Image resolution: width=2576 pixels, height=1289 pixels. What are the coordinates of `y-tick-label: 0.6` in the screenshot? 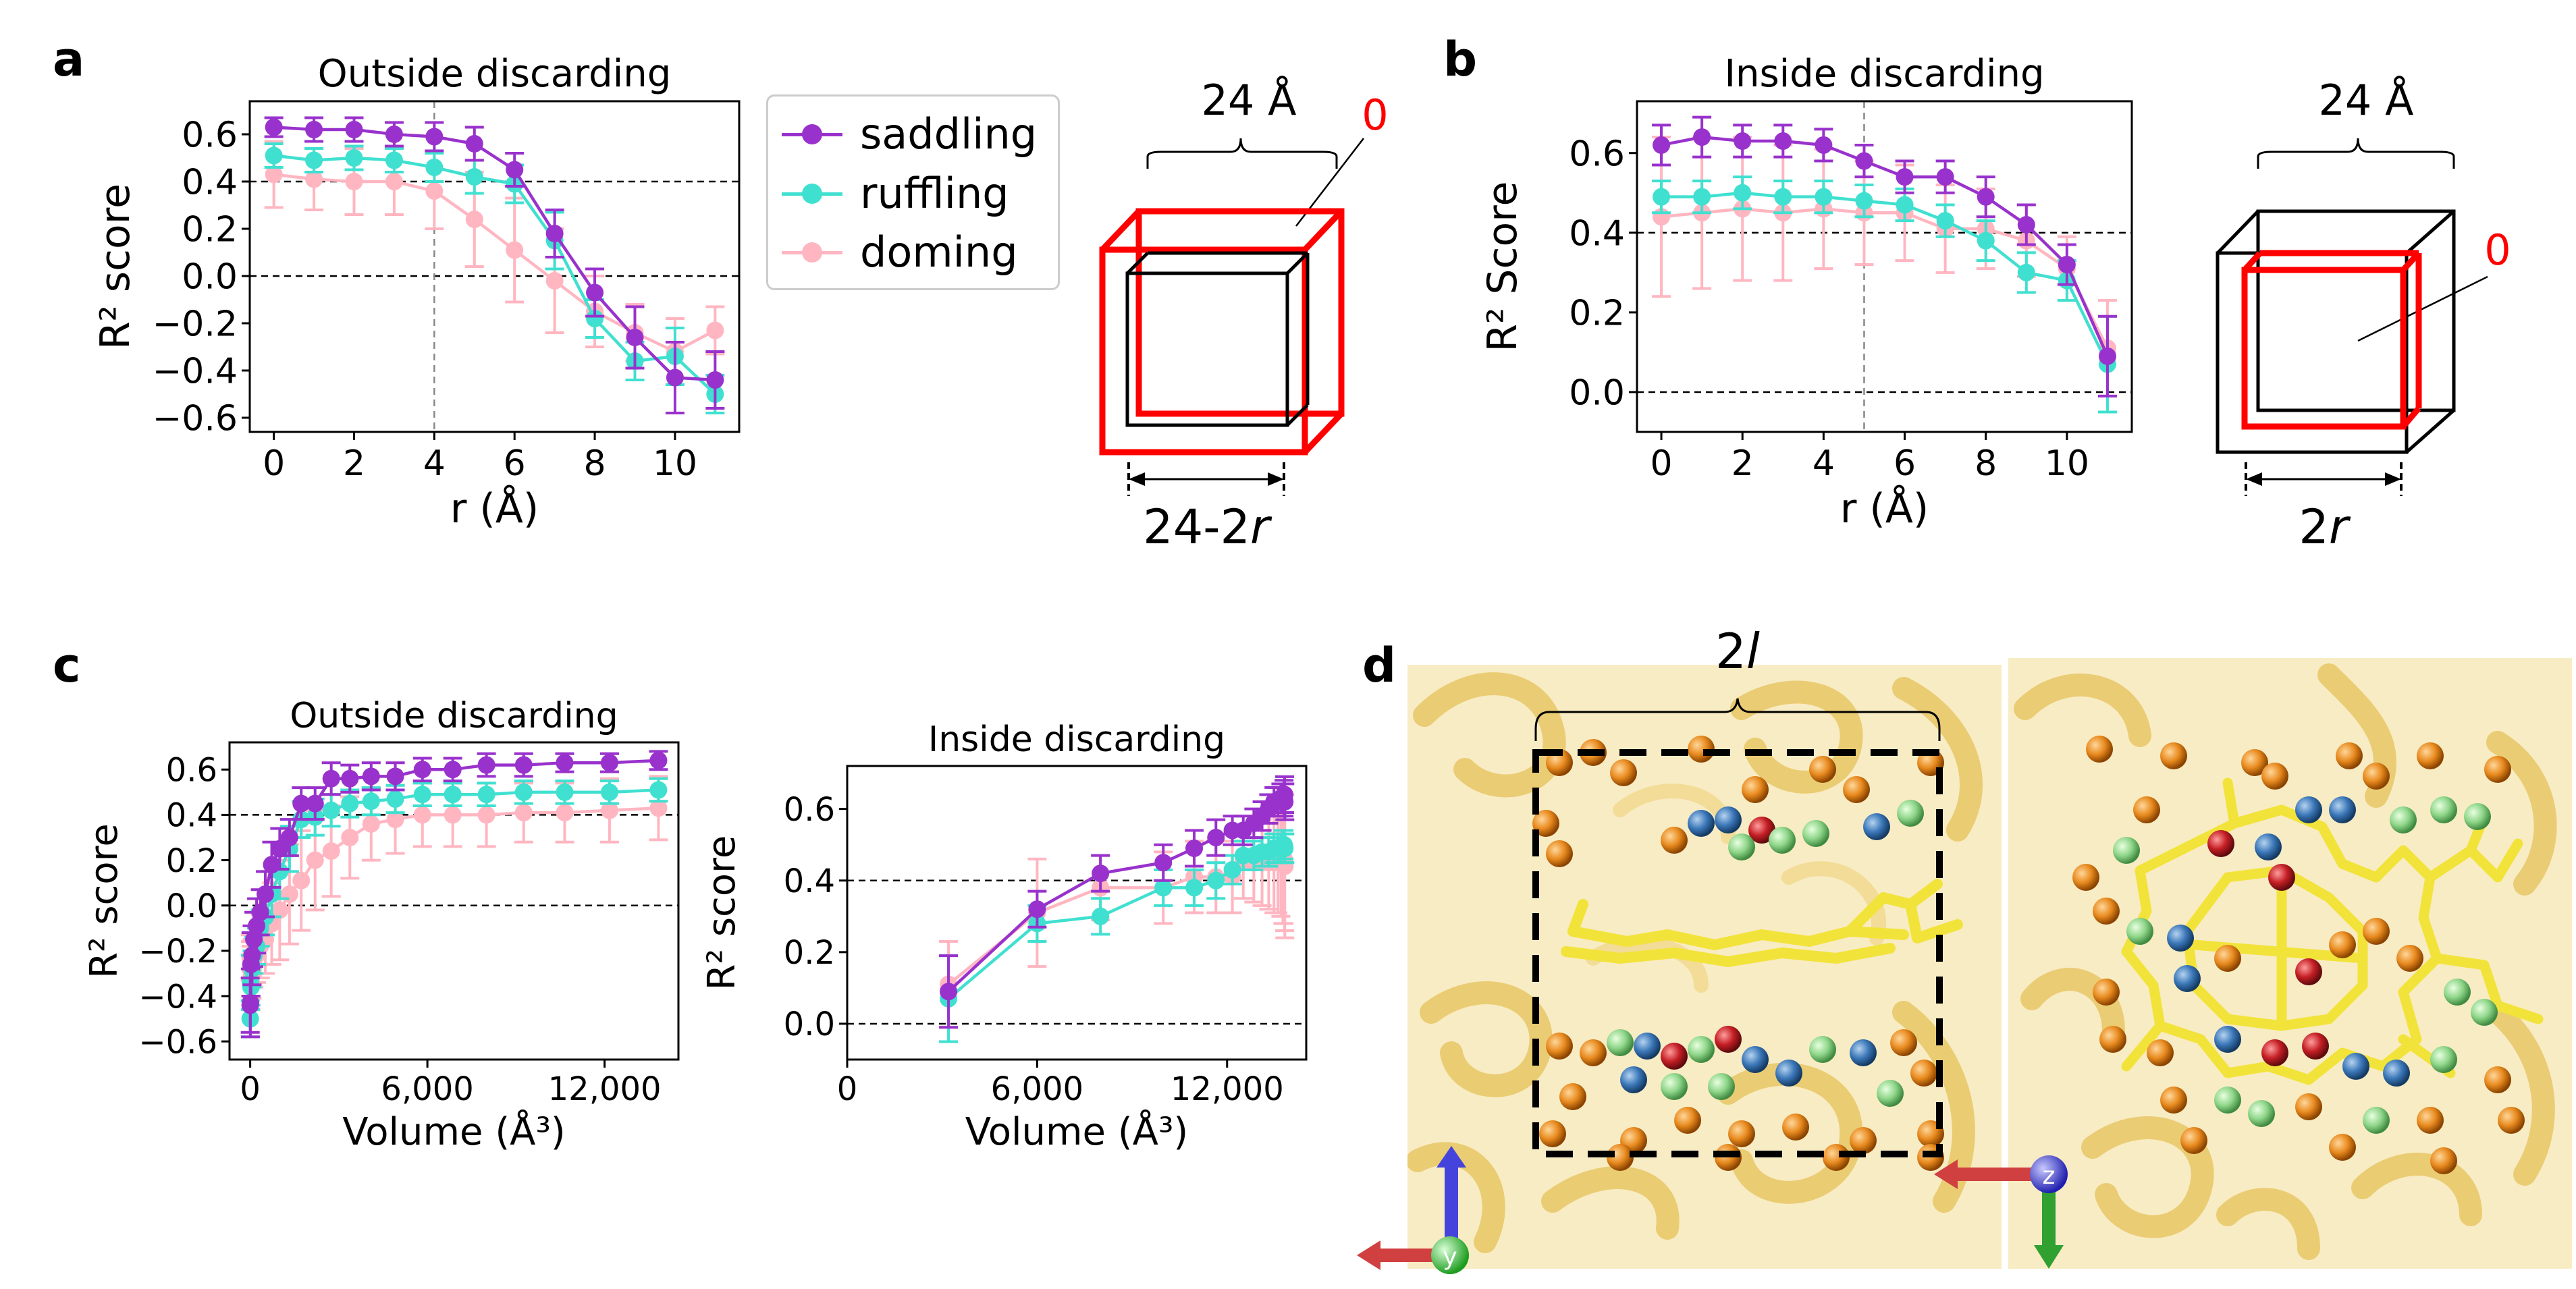 It's located at (210, 135).